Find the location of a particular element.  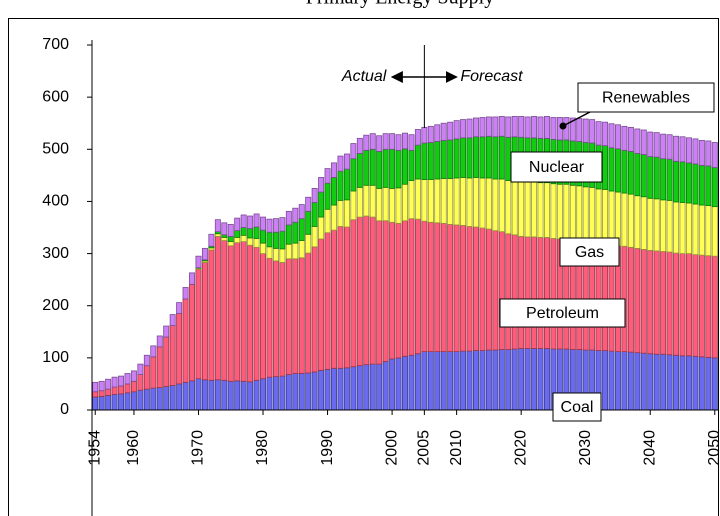

y-tick-label: 200 is located at coordinates (55, 305).